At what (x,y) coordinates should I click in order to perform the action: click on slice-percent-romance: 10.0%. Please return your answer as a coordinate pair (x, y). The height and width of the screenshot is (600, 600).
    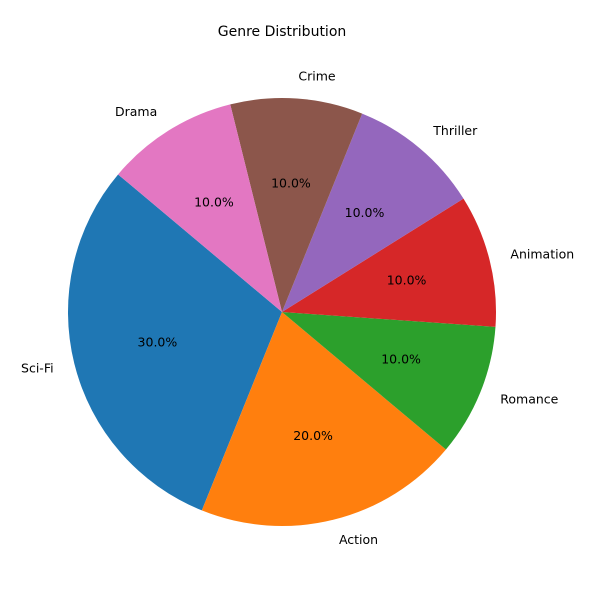
    Looking at the image, I should click on (401, 359).